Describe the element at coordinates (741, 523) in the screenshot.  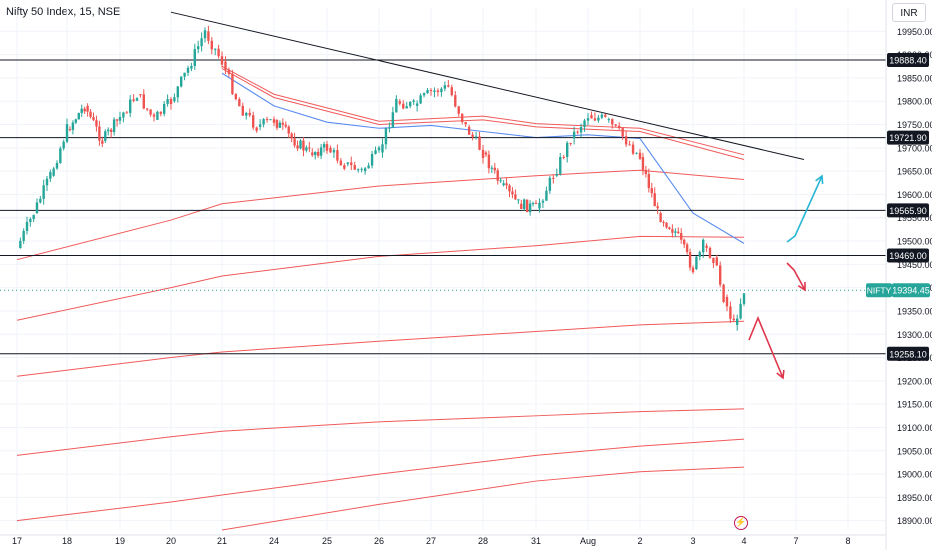
I see `event-lightning-icon: ⚡` at that location.